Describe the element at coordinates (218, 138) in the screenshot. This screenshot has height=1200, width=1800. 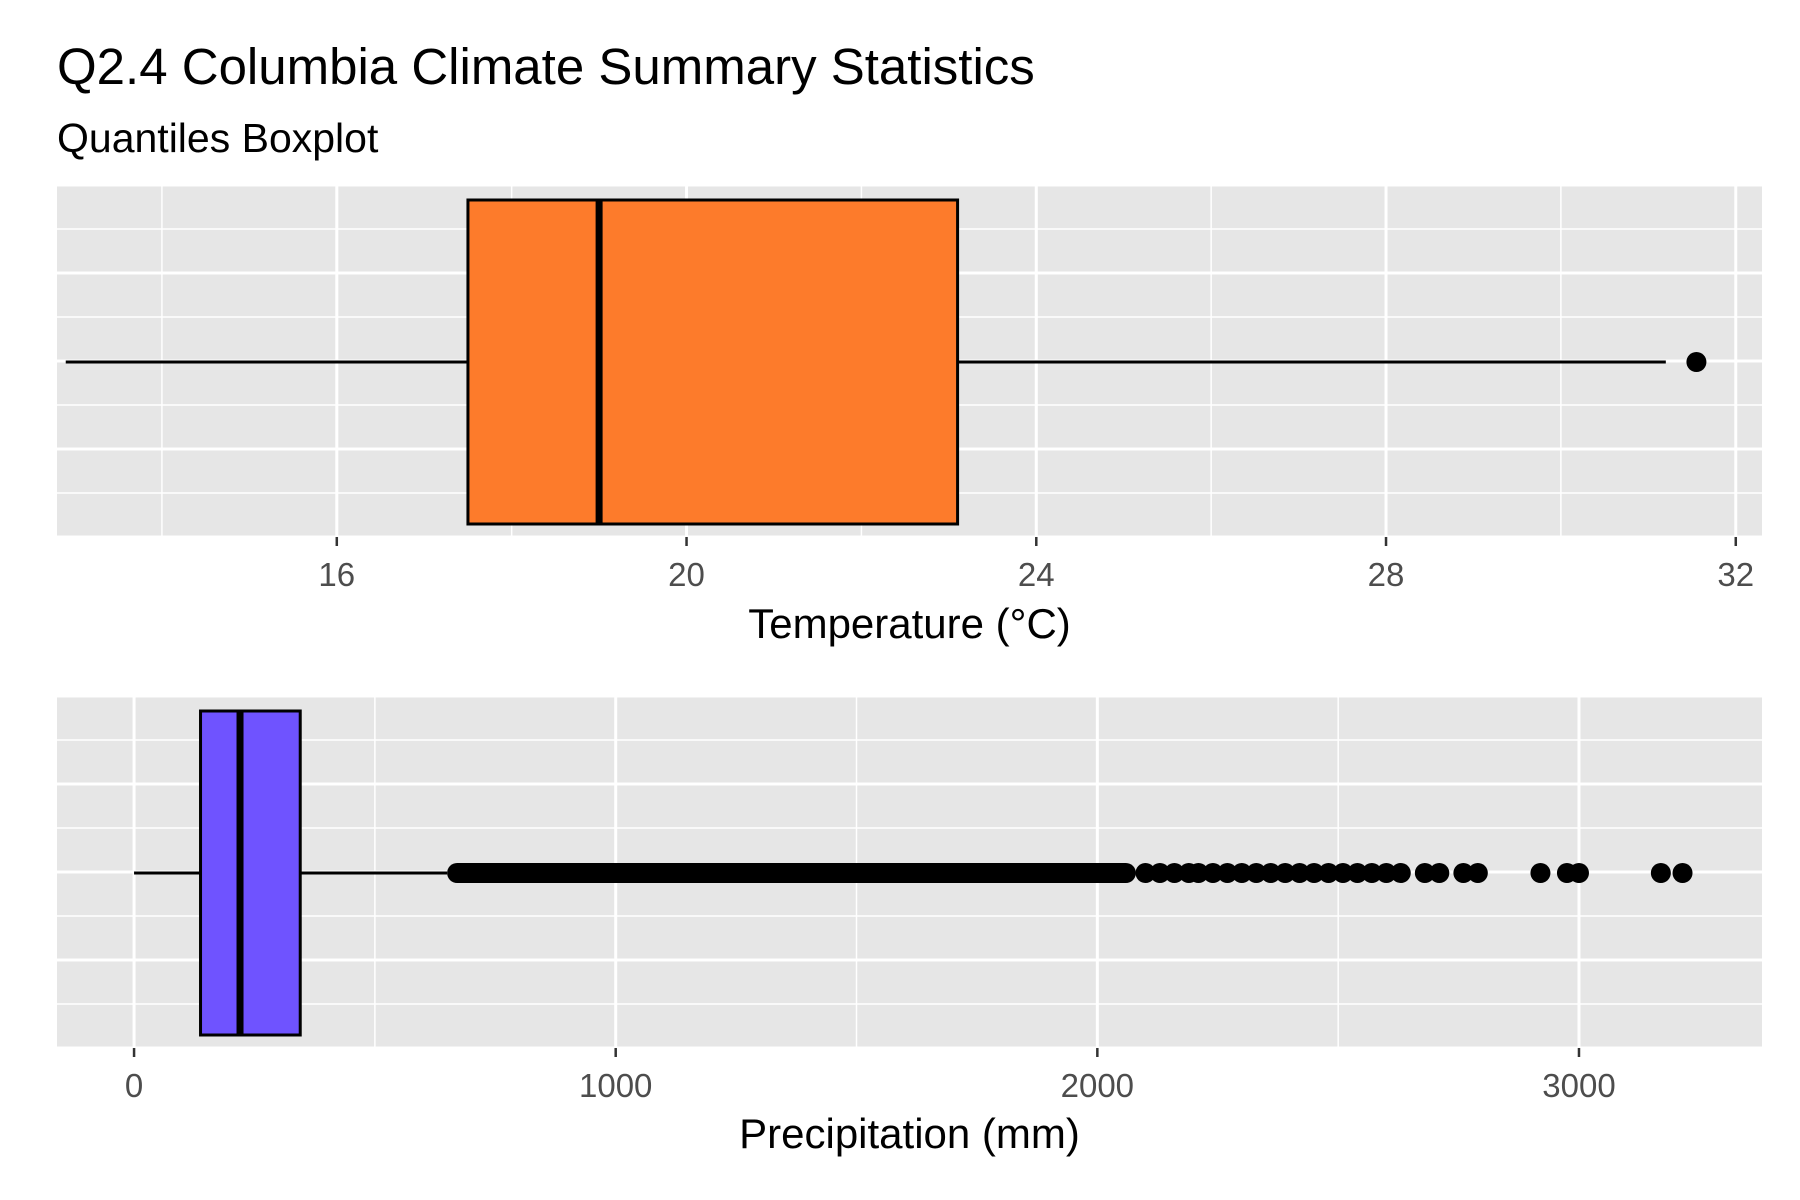
I see `chart-subtitle: Quantiles Boxplot` at that location.